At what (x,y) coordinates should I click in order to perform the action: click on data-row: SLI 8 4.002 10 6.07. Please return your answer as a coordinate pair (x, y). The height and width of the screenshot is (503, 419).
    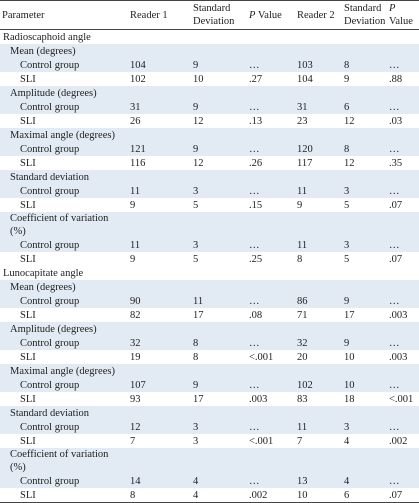
    Looking at the image, I should click on (209, 495).